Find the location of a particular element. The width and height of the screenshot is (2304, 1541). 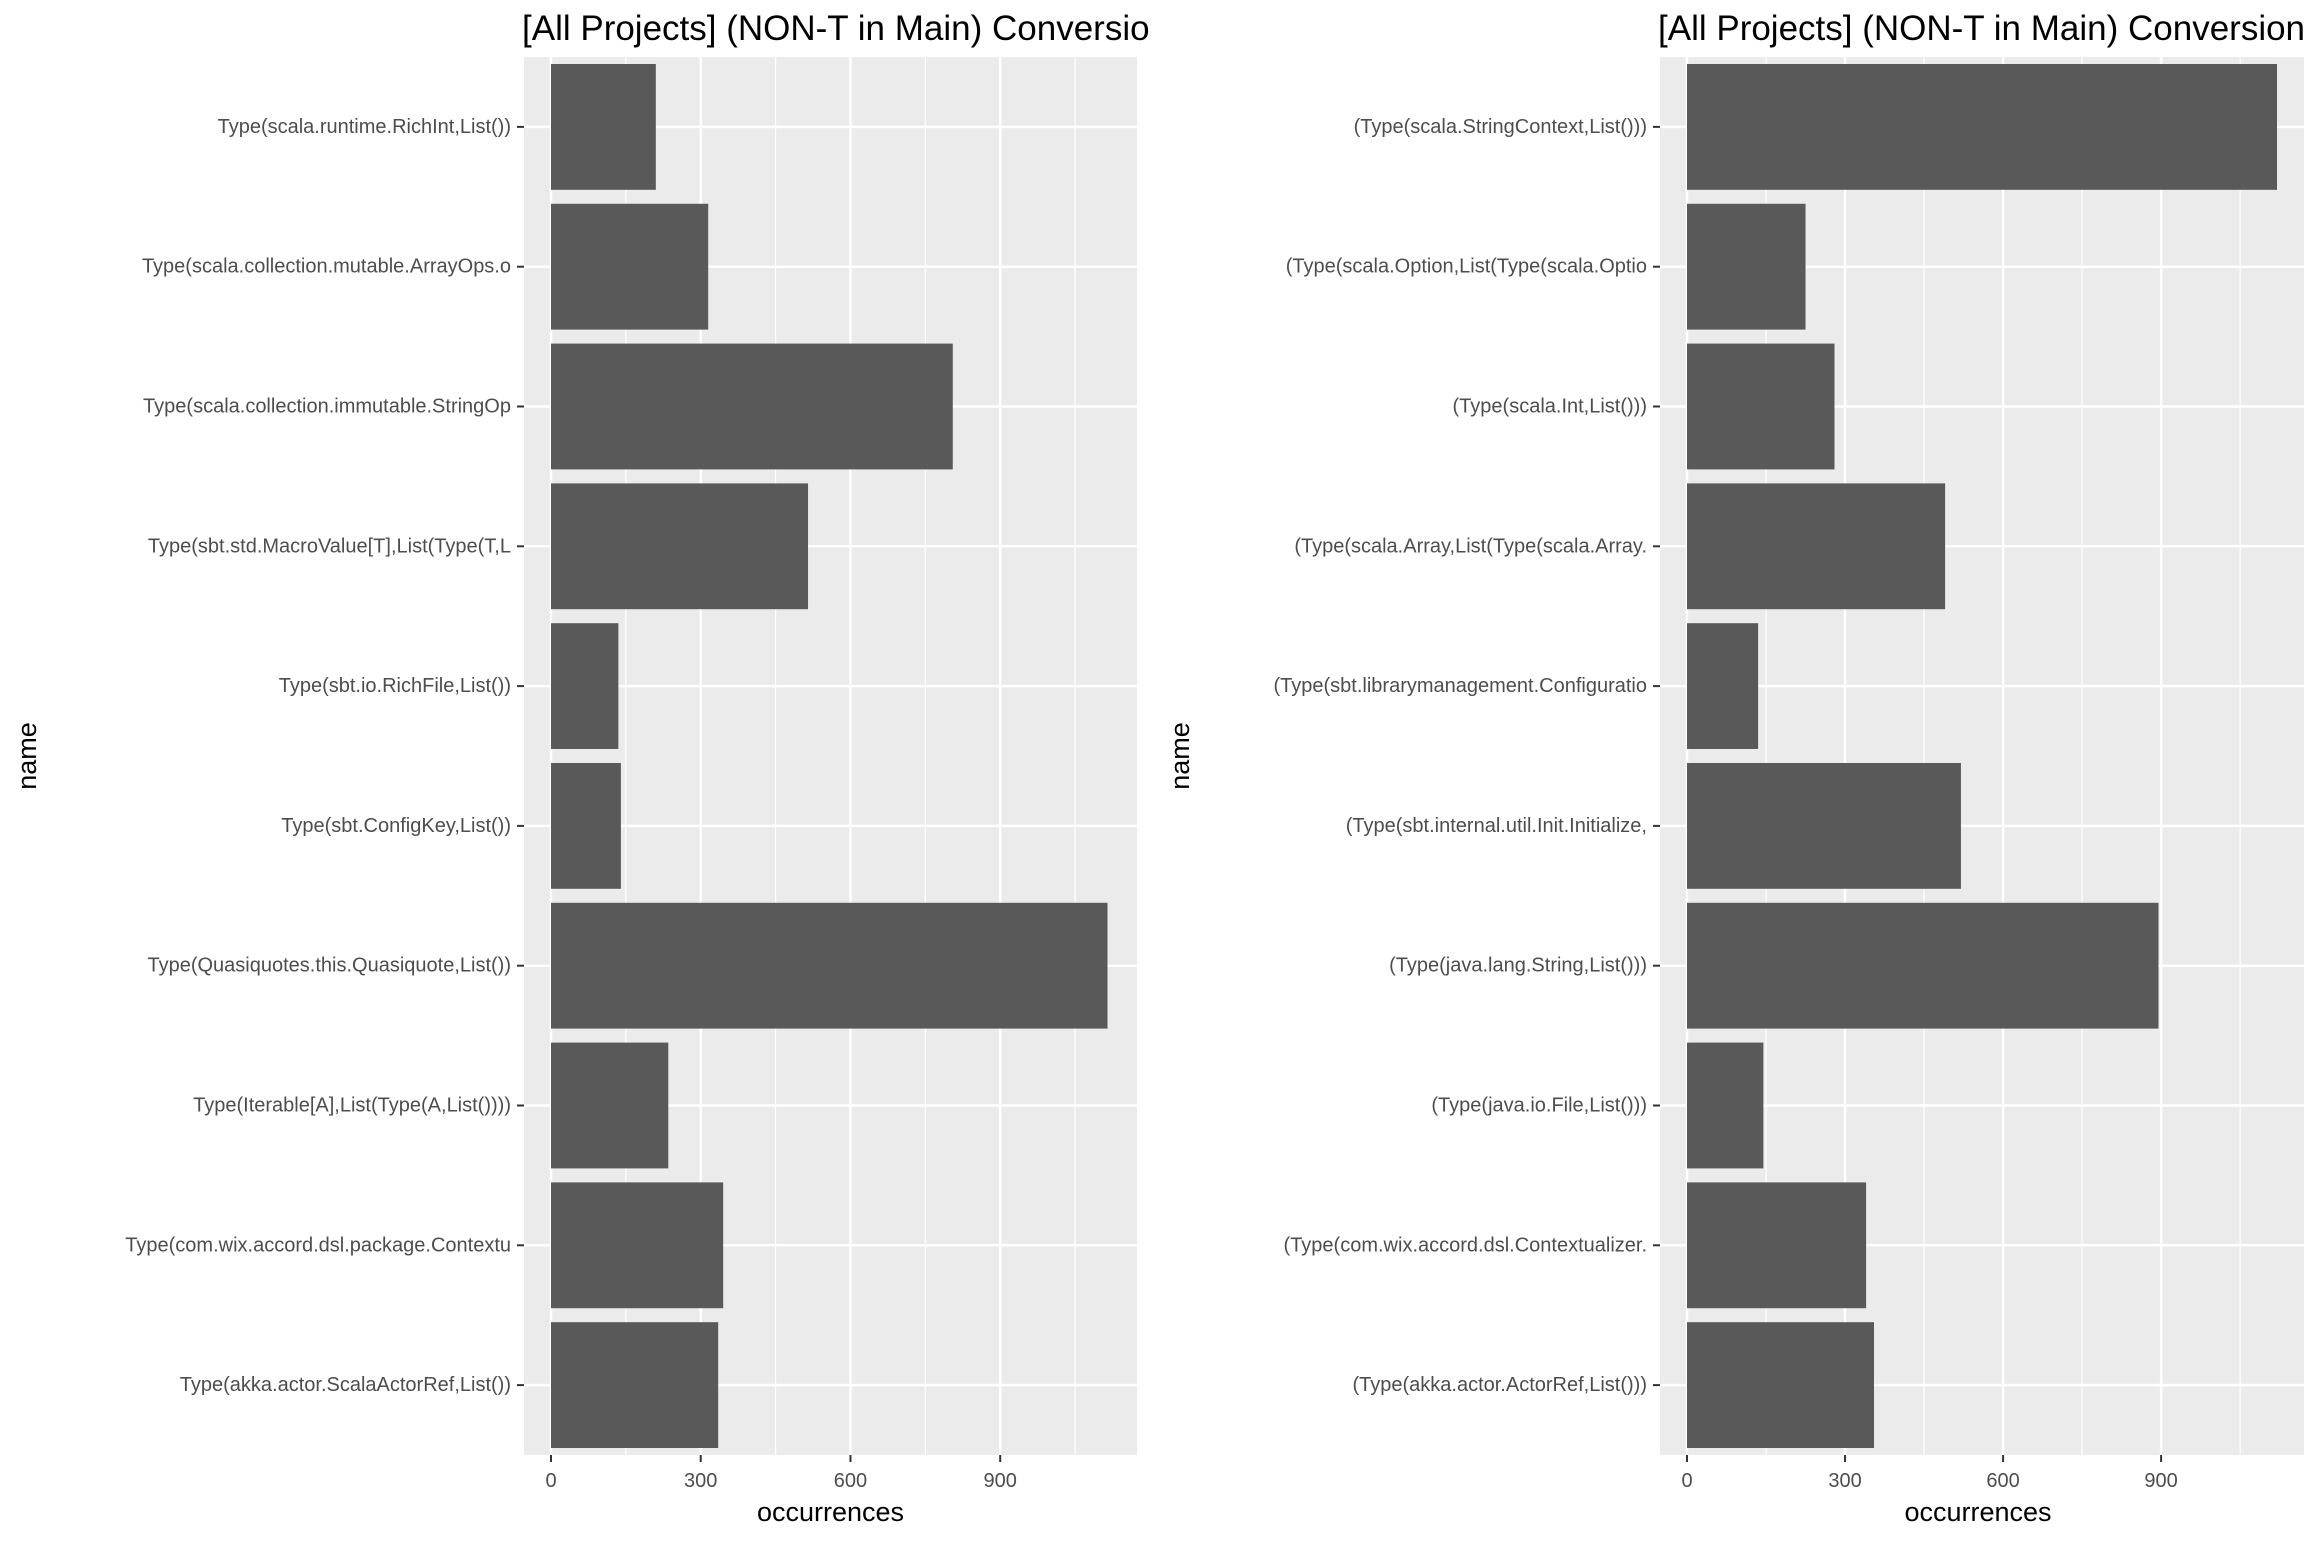

y-tick-label: (Type(sbt.internal.util.Init.Initialize, is located at coordinates (1496, 826).